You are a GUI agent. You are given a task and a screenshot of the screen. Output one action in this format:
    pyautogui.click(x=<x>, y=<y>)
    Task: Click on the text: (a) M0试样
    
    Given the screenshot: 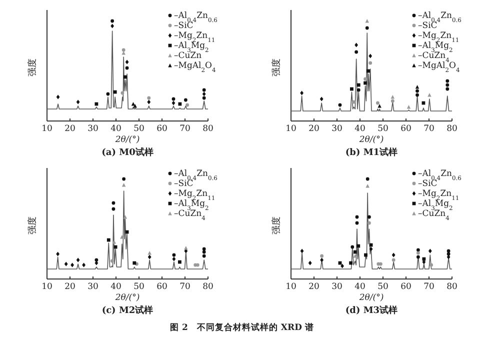 What is the action you would take?
    pyautogui.click(x=128, y=152)
    